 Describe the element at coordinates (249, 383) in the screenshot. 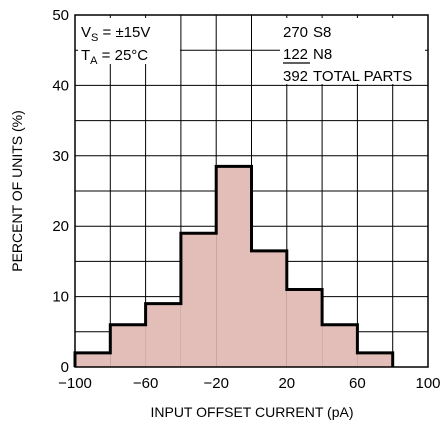

I see `x-tick-labels: −100 −60 −20 20 60 100` at that location.